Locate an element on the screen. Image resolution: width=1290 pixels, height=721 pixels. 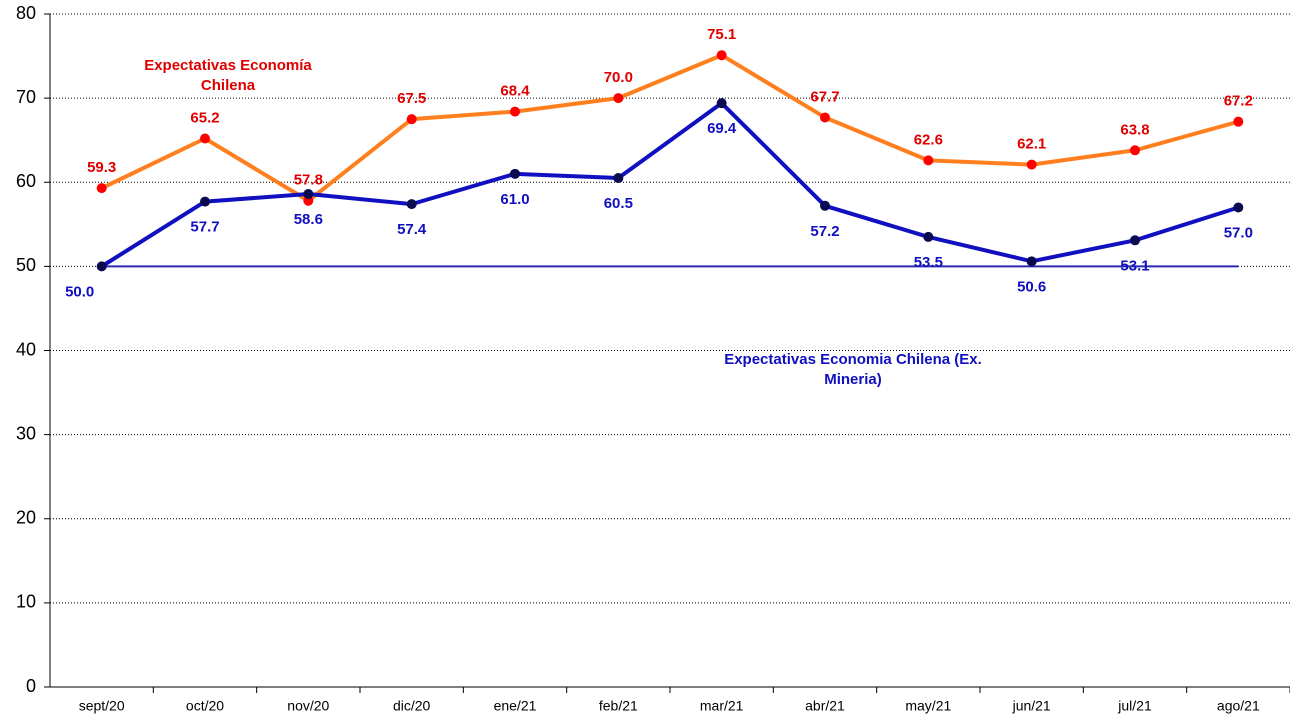
data-label: 61.0 is located at coordinates (514, 199).